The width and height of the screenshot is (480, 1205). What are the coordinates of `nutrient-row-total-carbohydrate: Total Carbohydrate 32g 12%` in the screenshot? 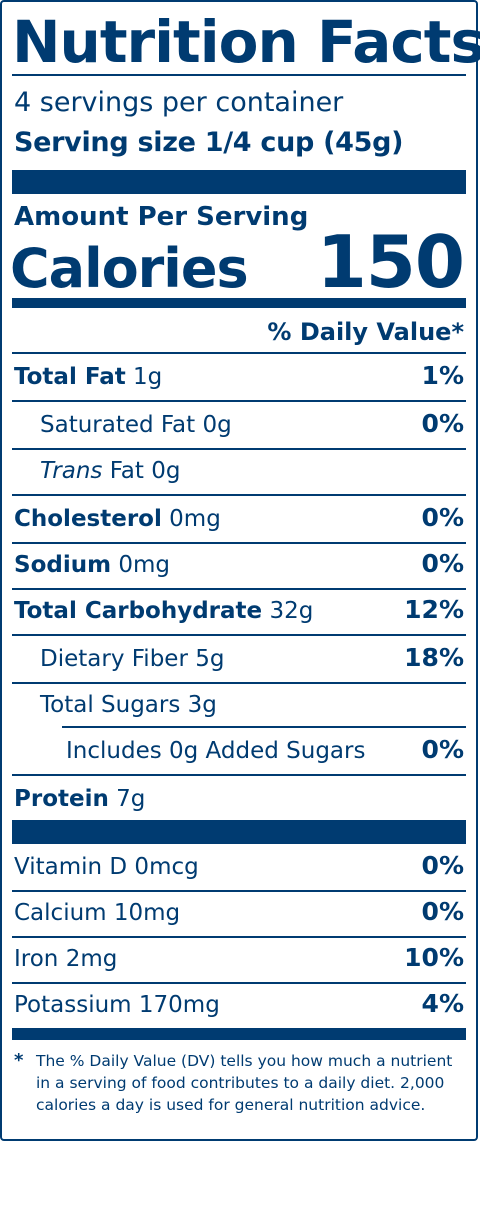 It's located at (239, 611).